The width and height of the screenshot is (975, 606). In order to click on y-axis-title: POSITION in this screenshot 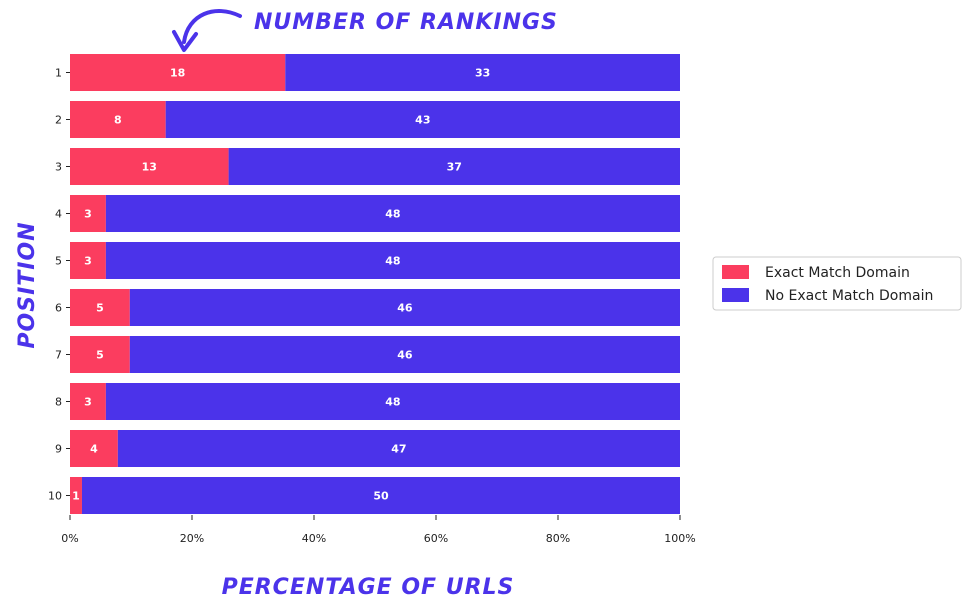, I will do `click(27, 284)`.